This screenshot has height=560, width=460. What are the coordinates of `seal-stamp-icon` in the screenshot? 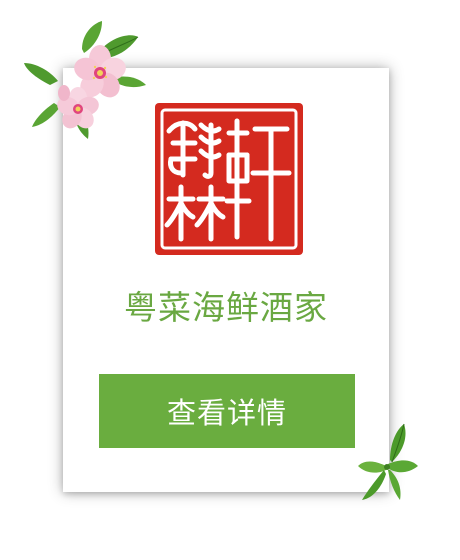 It's located at (229, 179).